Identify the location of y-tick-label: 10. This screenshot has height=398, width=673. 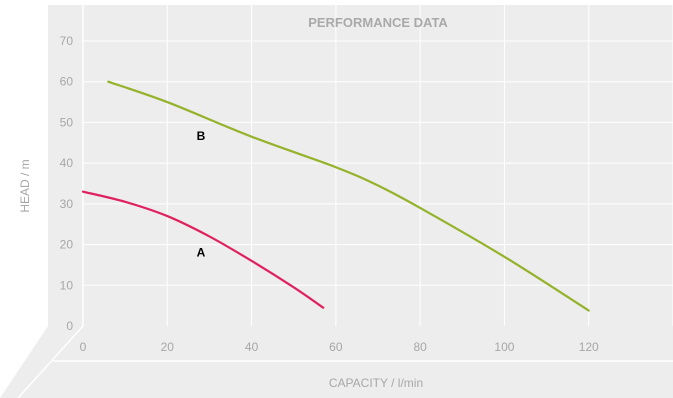
(67, 285).